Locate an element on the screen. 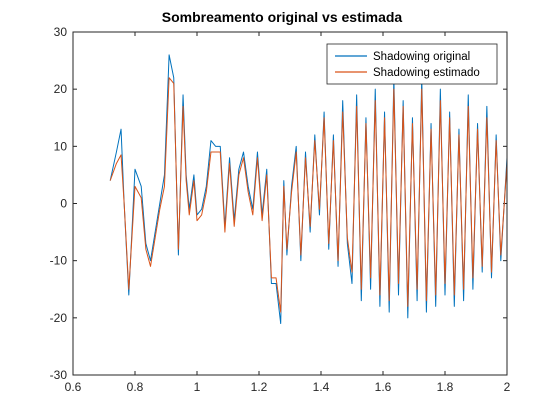 Image resolution: width=560 pixels, height=420 pixels. chart-title: Sombreamento original vs estimada is located at coordinates (282, 17).